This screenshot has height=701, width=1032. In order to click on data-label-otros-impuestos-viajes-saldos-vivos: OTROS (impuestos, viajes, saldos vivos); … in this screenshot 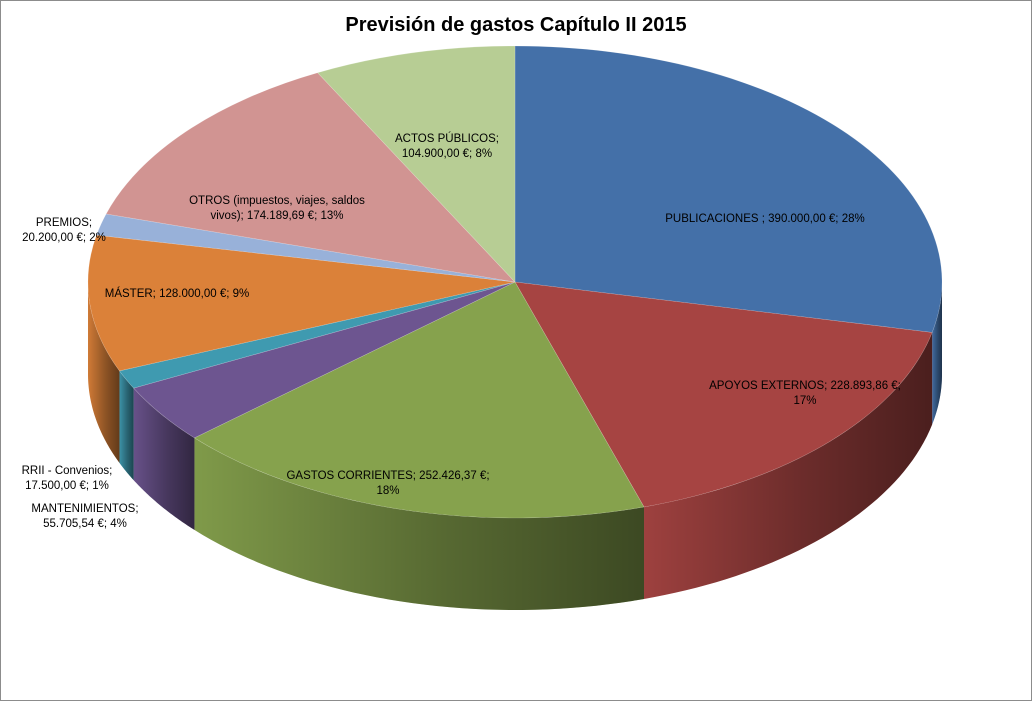, I will do `click(277, 208)`.